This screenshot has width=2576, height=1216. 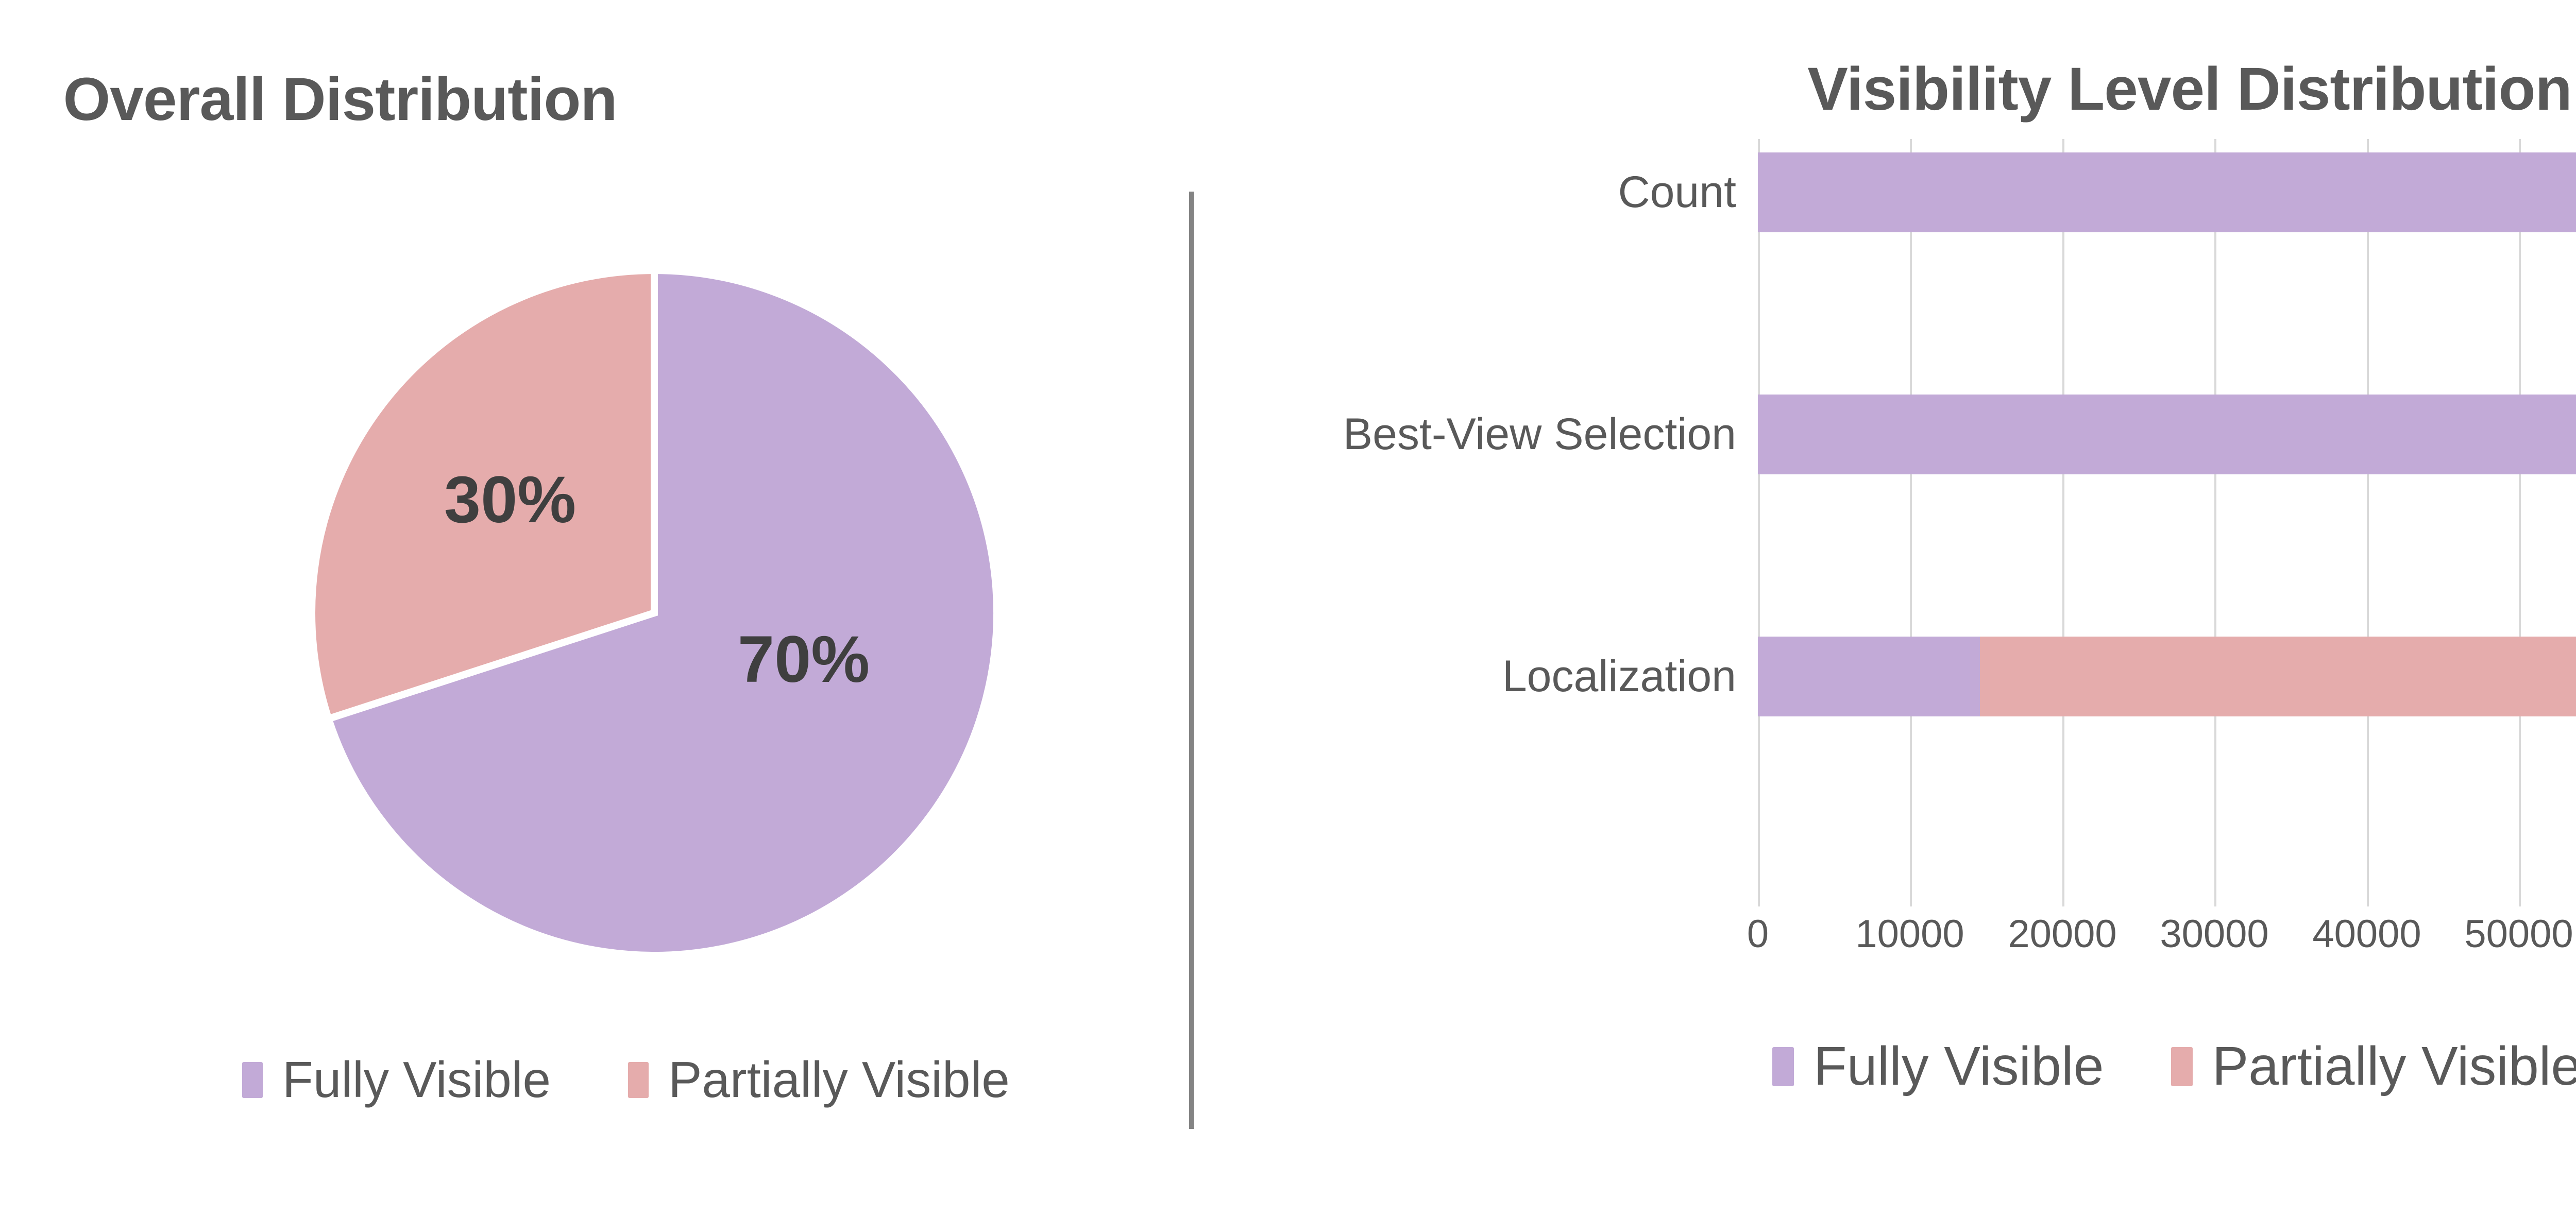 I want to click on pie-slice-partially-visible, so click(x=483, y=495).